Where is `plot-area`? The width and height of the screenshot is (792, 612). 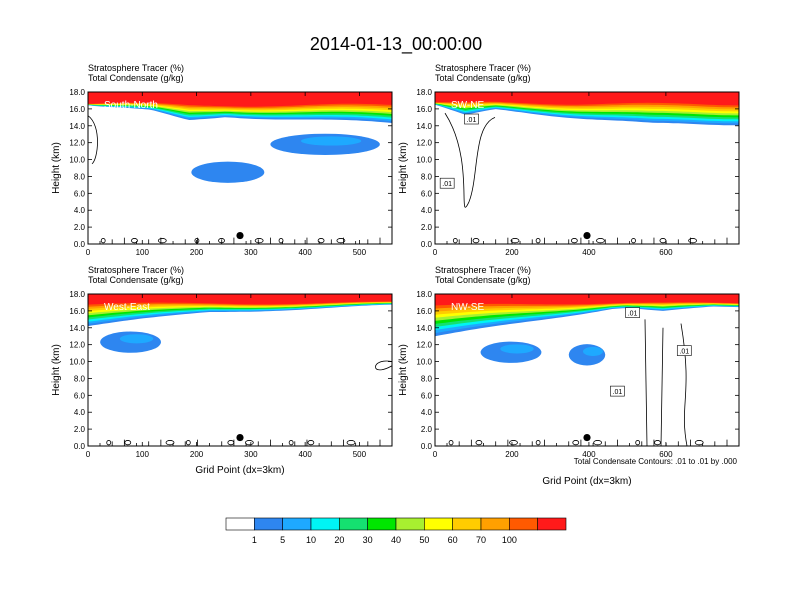 plot-area is located at coordinates (240, 370).